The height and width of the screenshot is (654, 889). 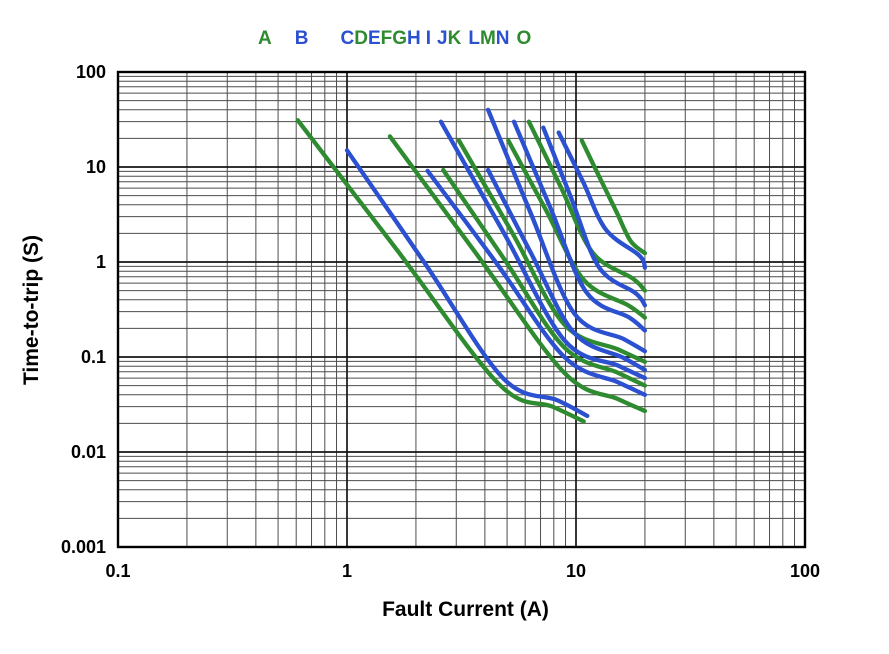 I want to click on x-tick-label: 0.1, so click(x=117, y=571).